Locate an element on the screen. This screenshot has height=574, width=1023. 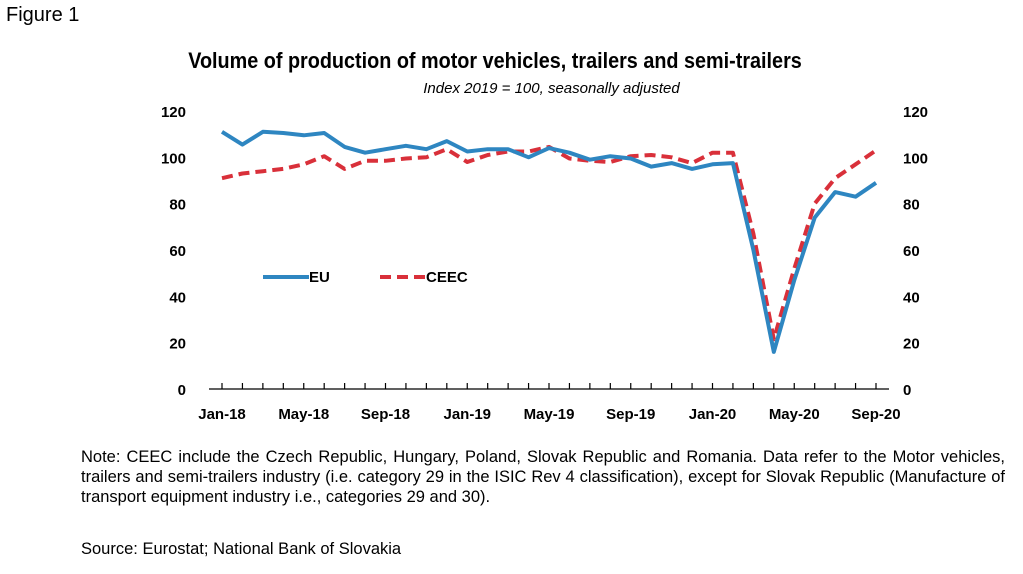
y-tick-label-left: 0 is located at coordinates (182, 390).